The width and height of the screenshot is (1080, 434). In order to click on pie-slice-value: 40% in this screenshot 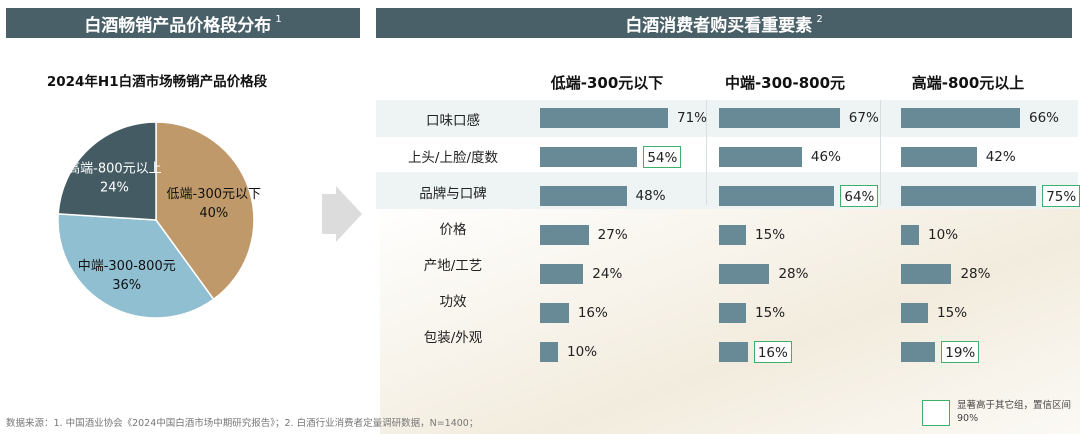, I will do `click(213, 213)`.